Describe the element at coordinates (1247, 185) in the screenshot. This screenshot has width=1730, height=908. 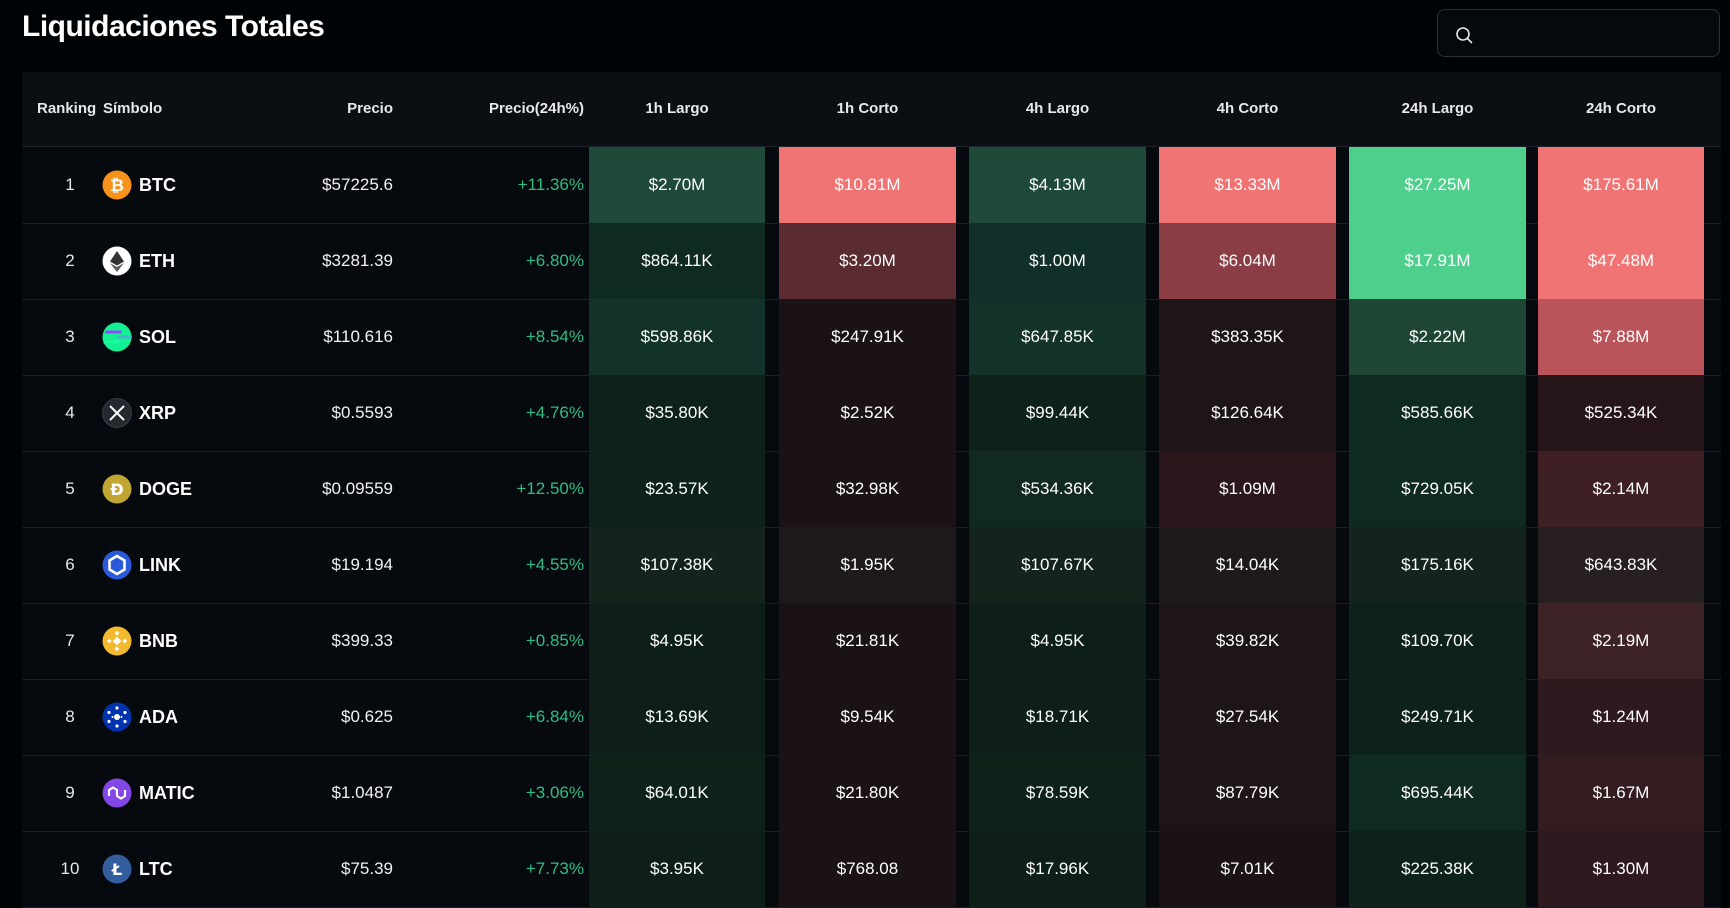
I see `liquidation-s4-cell: $13.33M` at that location.